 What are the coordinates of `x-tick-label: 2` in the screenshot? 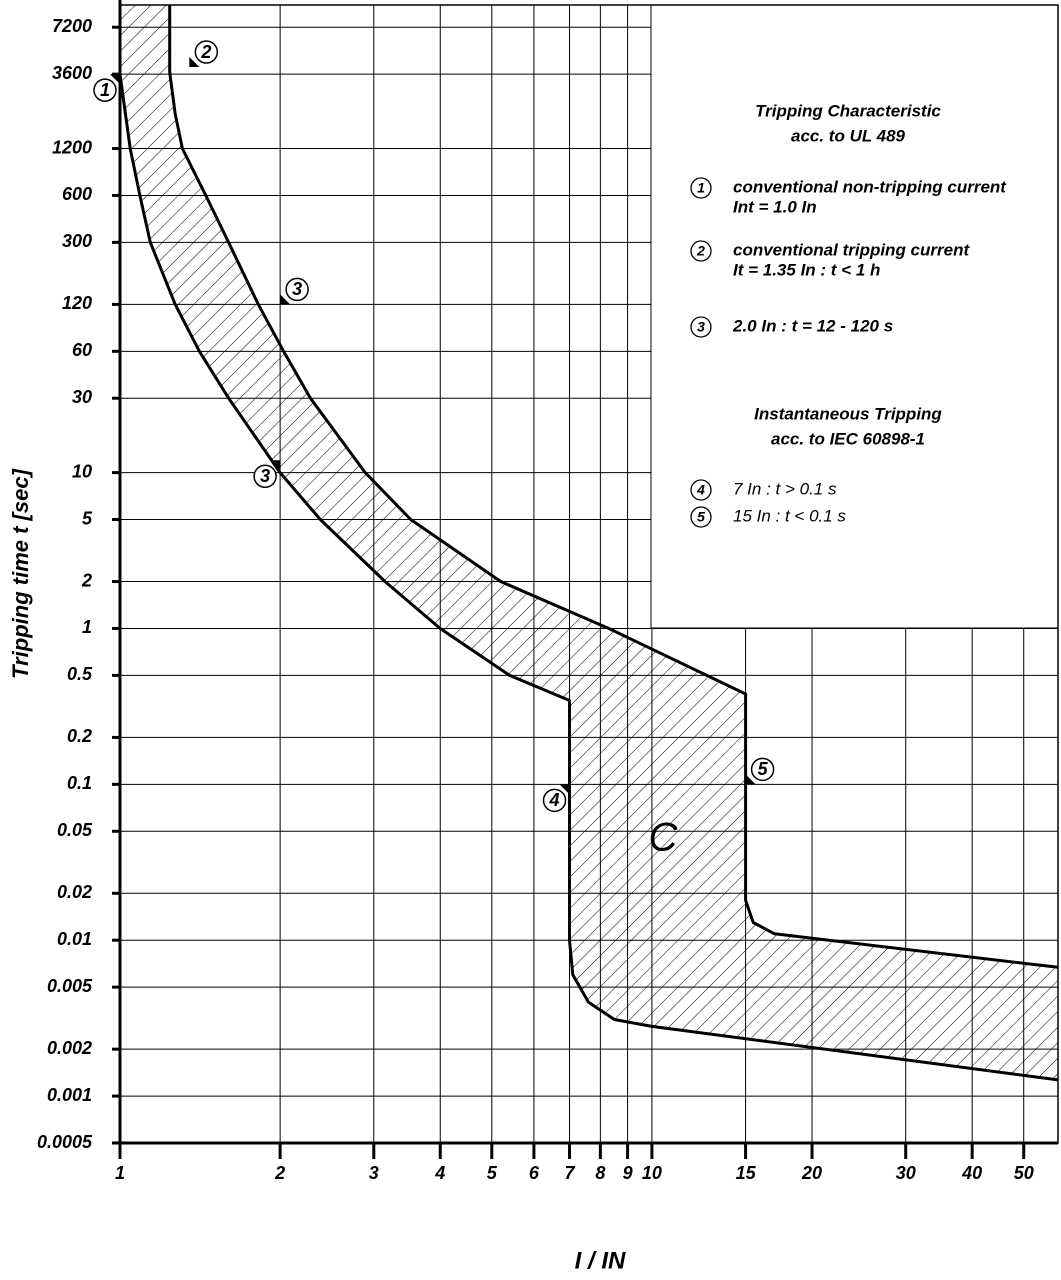 It's located at (279, 1173).